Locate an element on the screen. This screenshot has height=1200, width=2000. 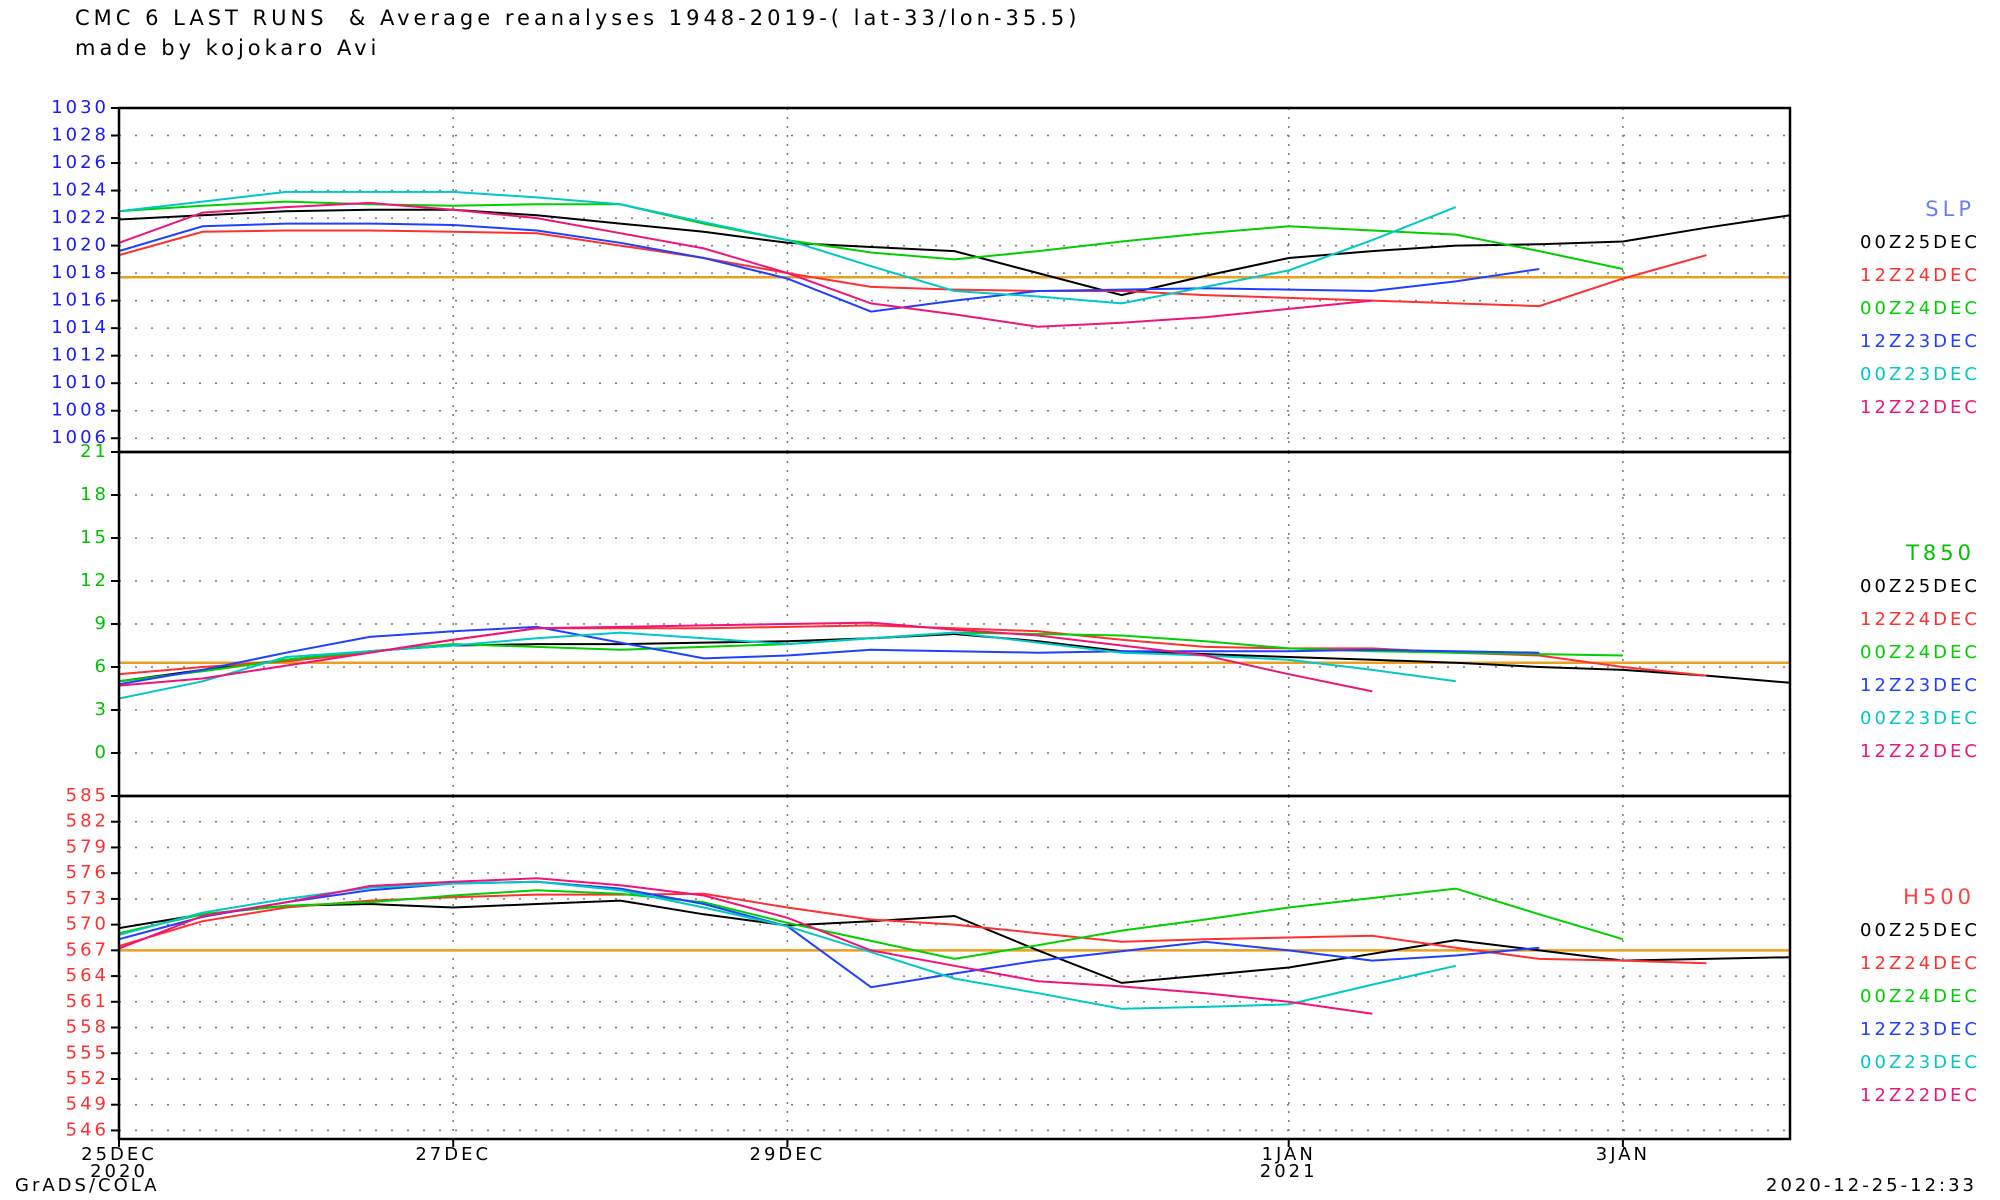
y-tick-label: 1026 is located at coordinates (80, 162).